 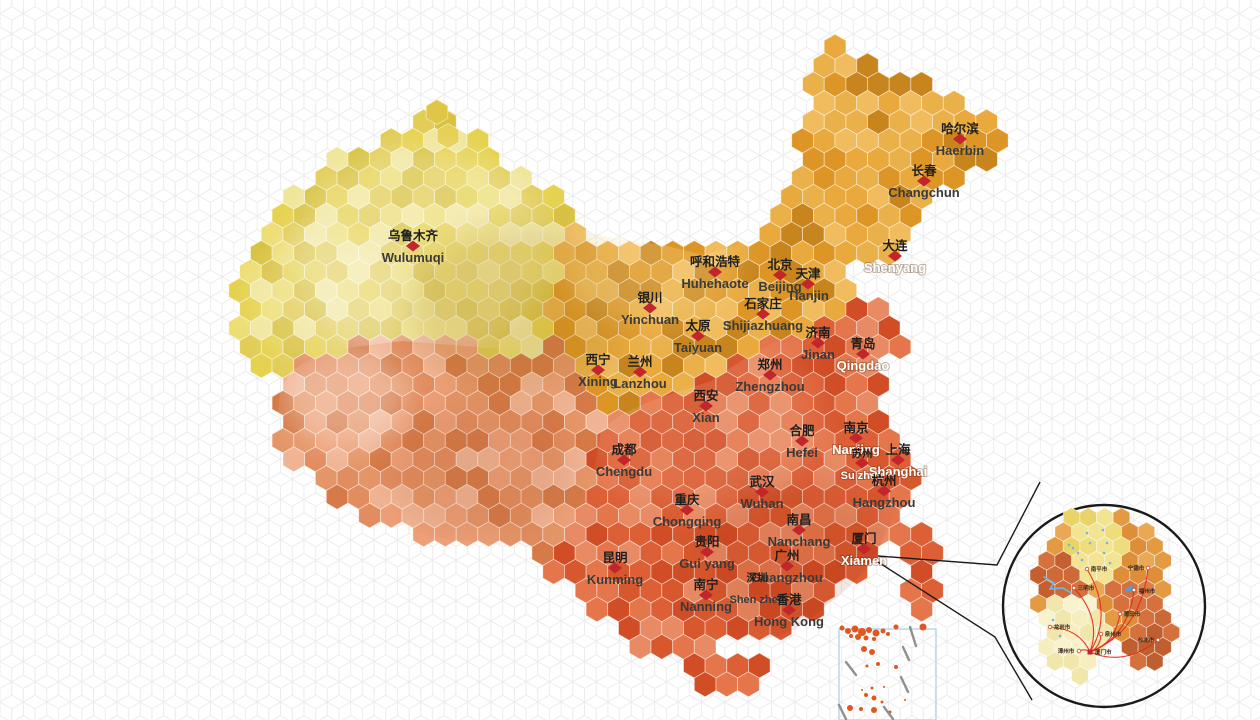 I want to click on city-shijiazhuang: 石家庄 Shijiazhuang, so click(x=763, y=314).